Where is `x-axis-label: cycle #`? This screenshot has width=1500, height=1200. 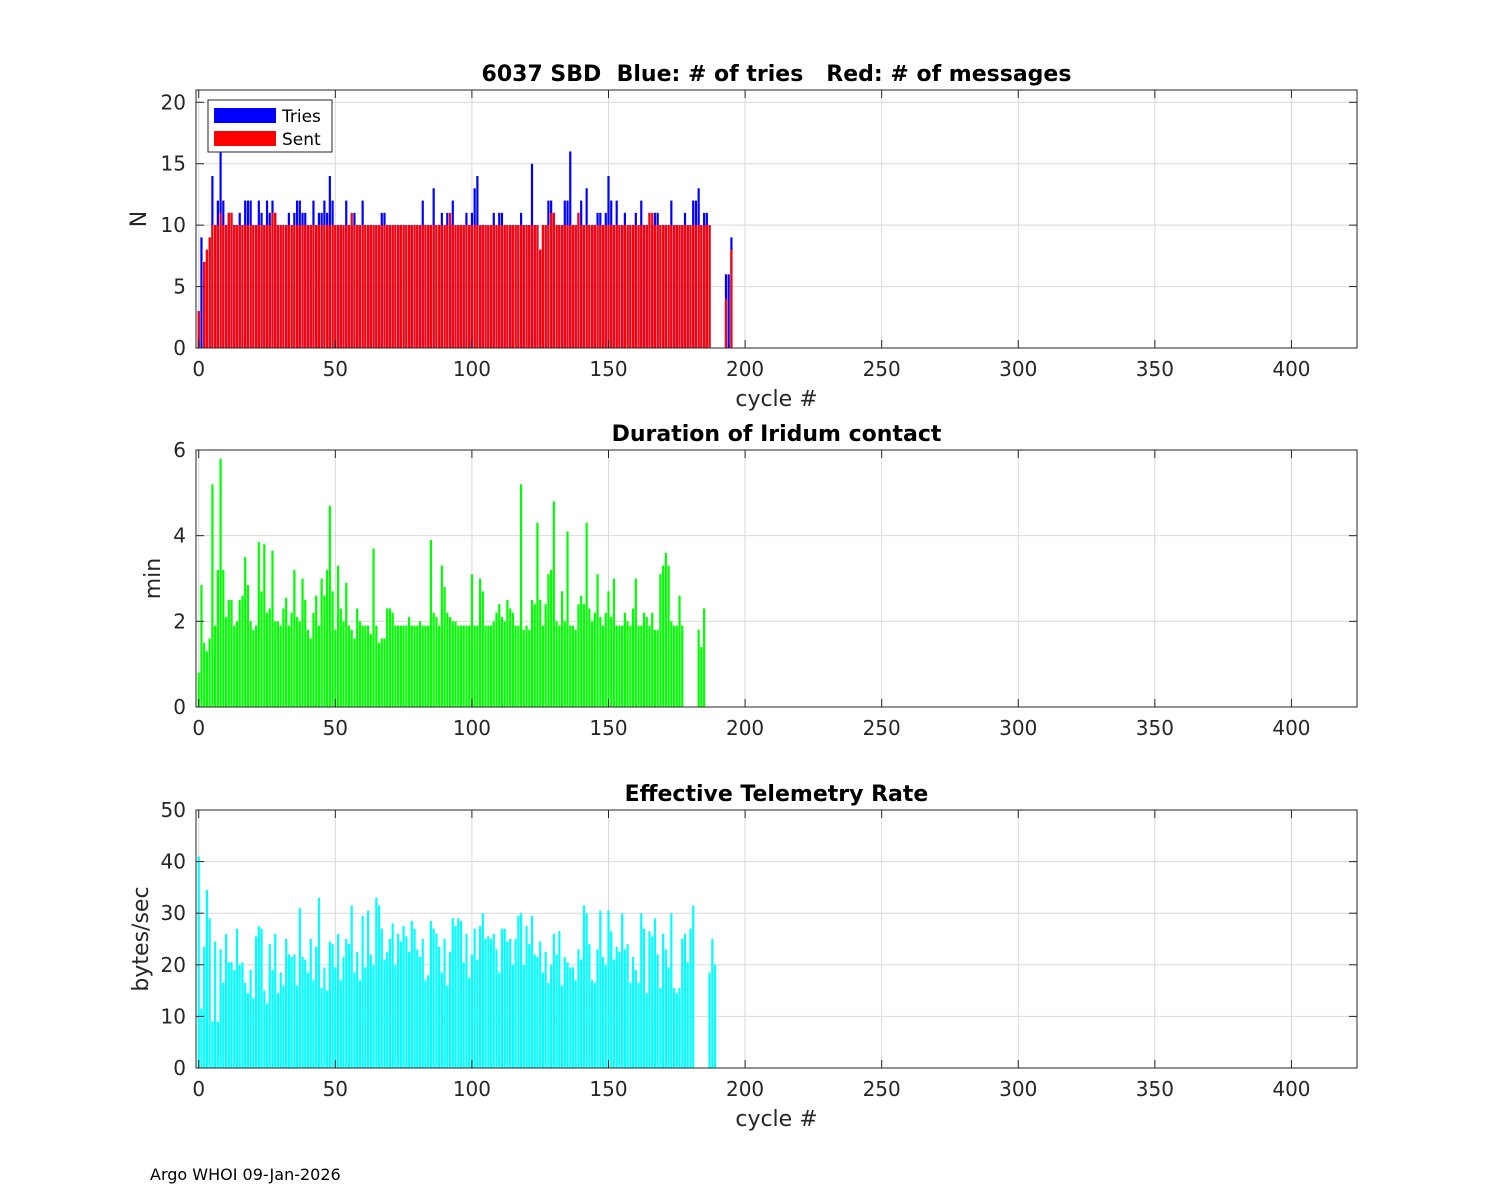 x-axis-label: cycle # is located at coordinates (776, 399).